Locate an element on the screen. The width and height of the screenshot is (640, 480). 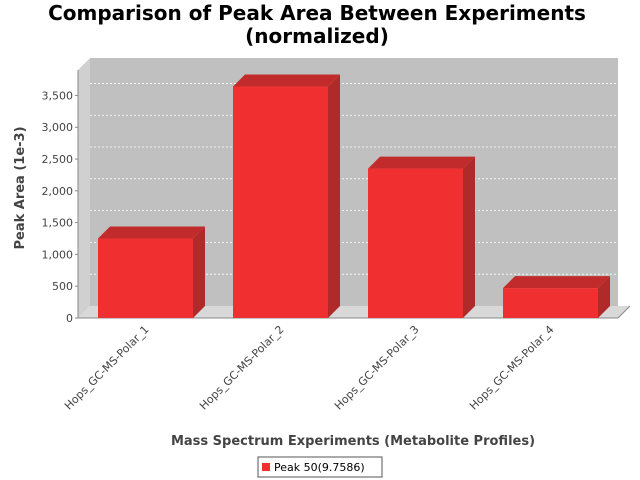
y-axis-title: Peak Area (1e-3) is located at coordinates (20, 187).